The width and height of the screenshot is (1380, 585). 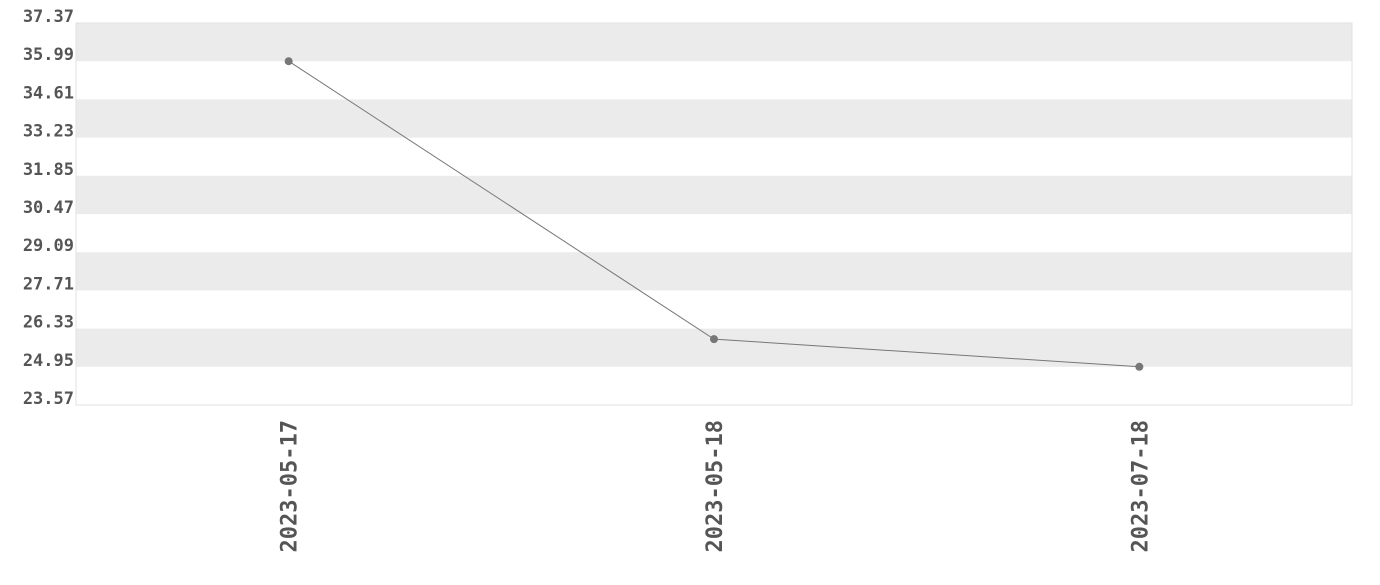 What do you see at coordinates (48, 55) in the screenshot?
I see `y-tick-label: 35.99` at bounding box center [48, 55].